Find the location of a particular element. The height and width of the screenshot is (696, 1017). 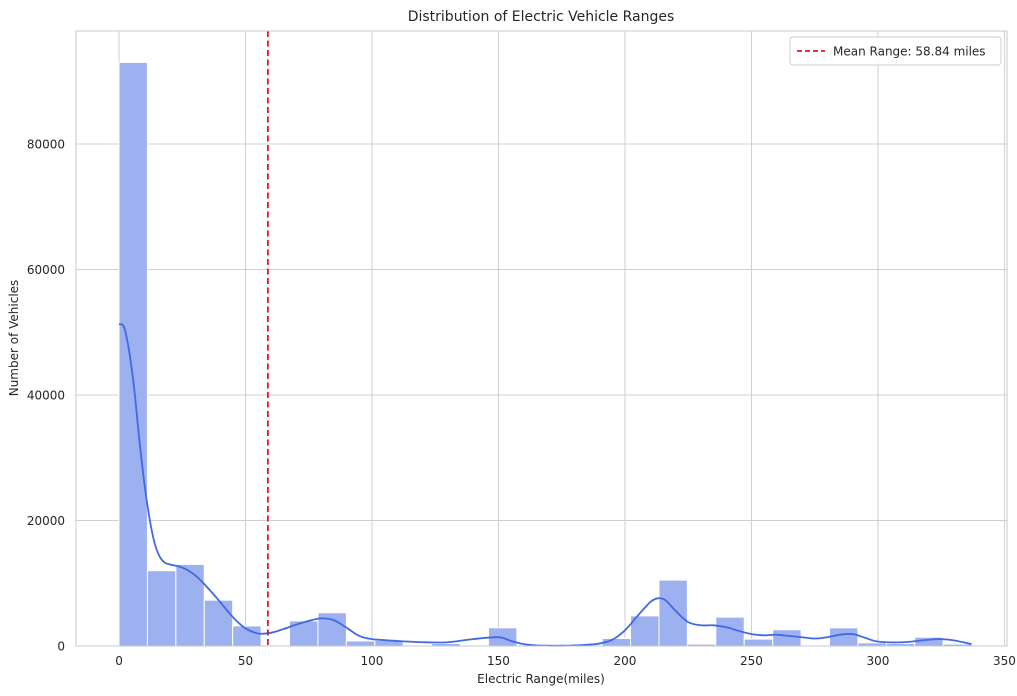

legend-box is located at coordinates (895, 51).